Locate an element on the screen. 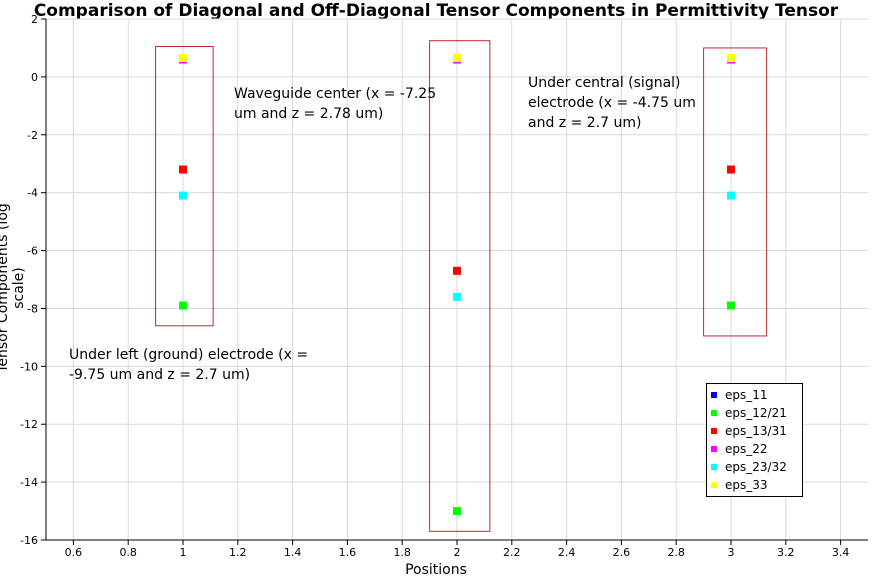  legend-label: eps_23/32 is located at coordinates (756, 467).